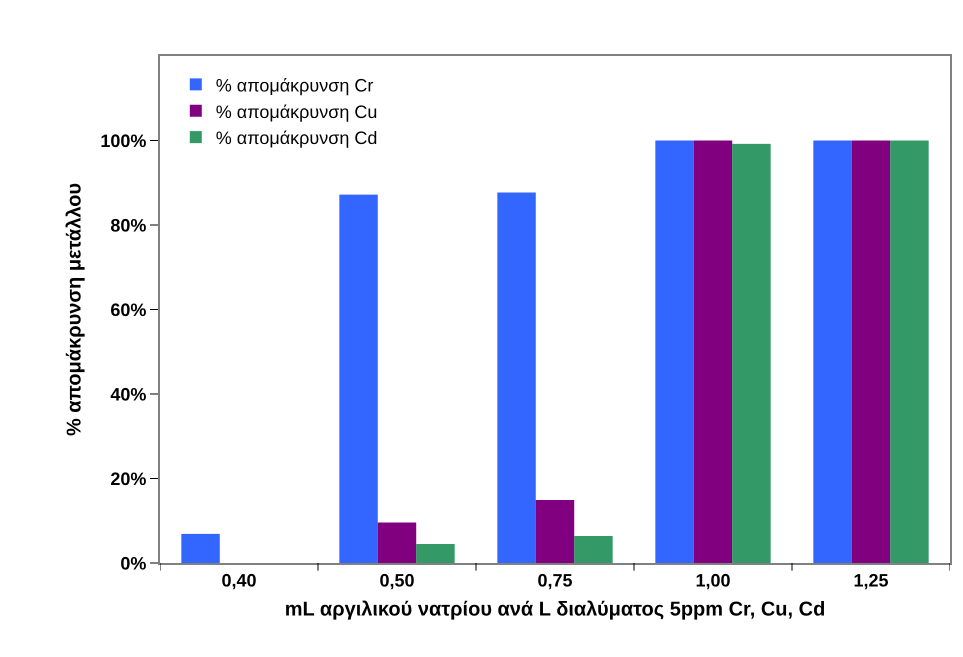 The height and width of the screenshot is (657, 963). What do you see at coordinates (297, 112) in the screenshot?
I see `legend-label: % απομάκρυνση Cu` at bounding box center [297, 112].